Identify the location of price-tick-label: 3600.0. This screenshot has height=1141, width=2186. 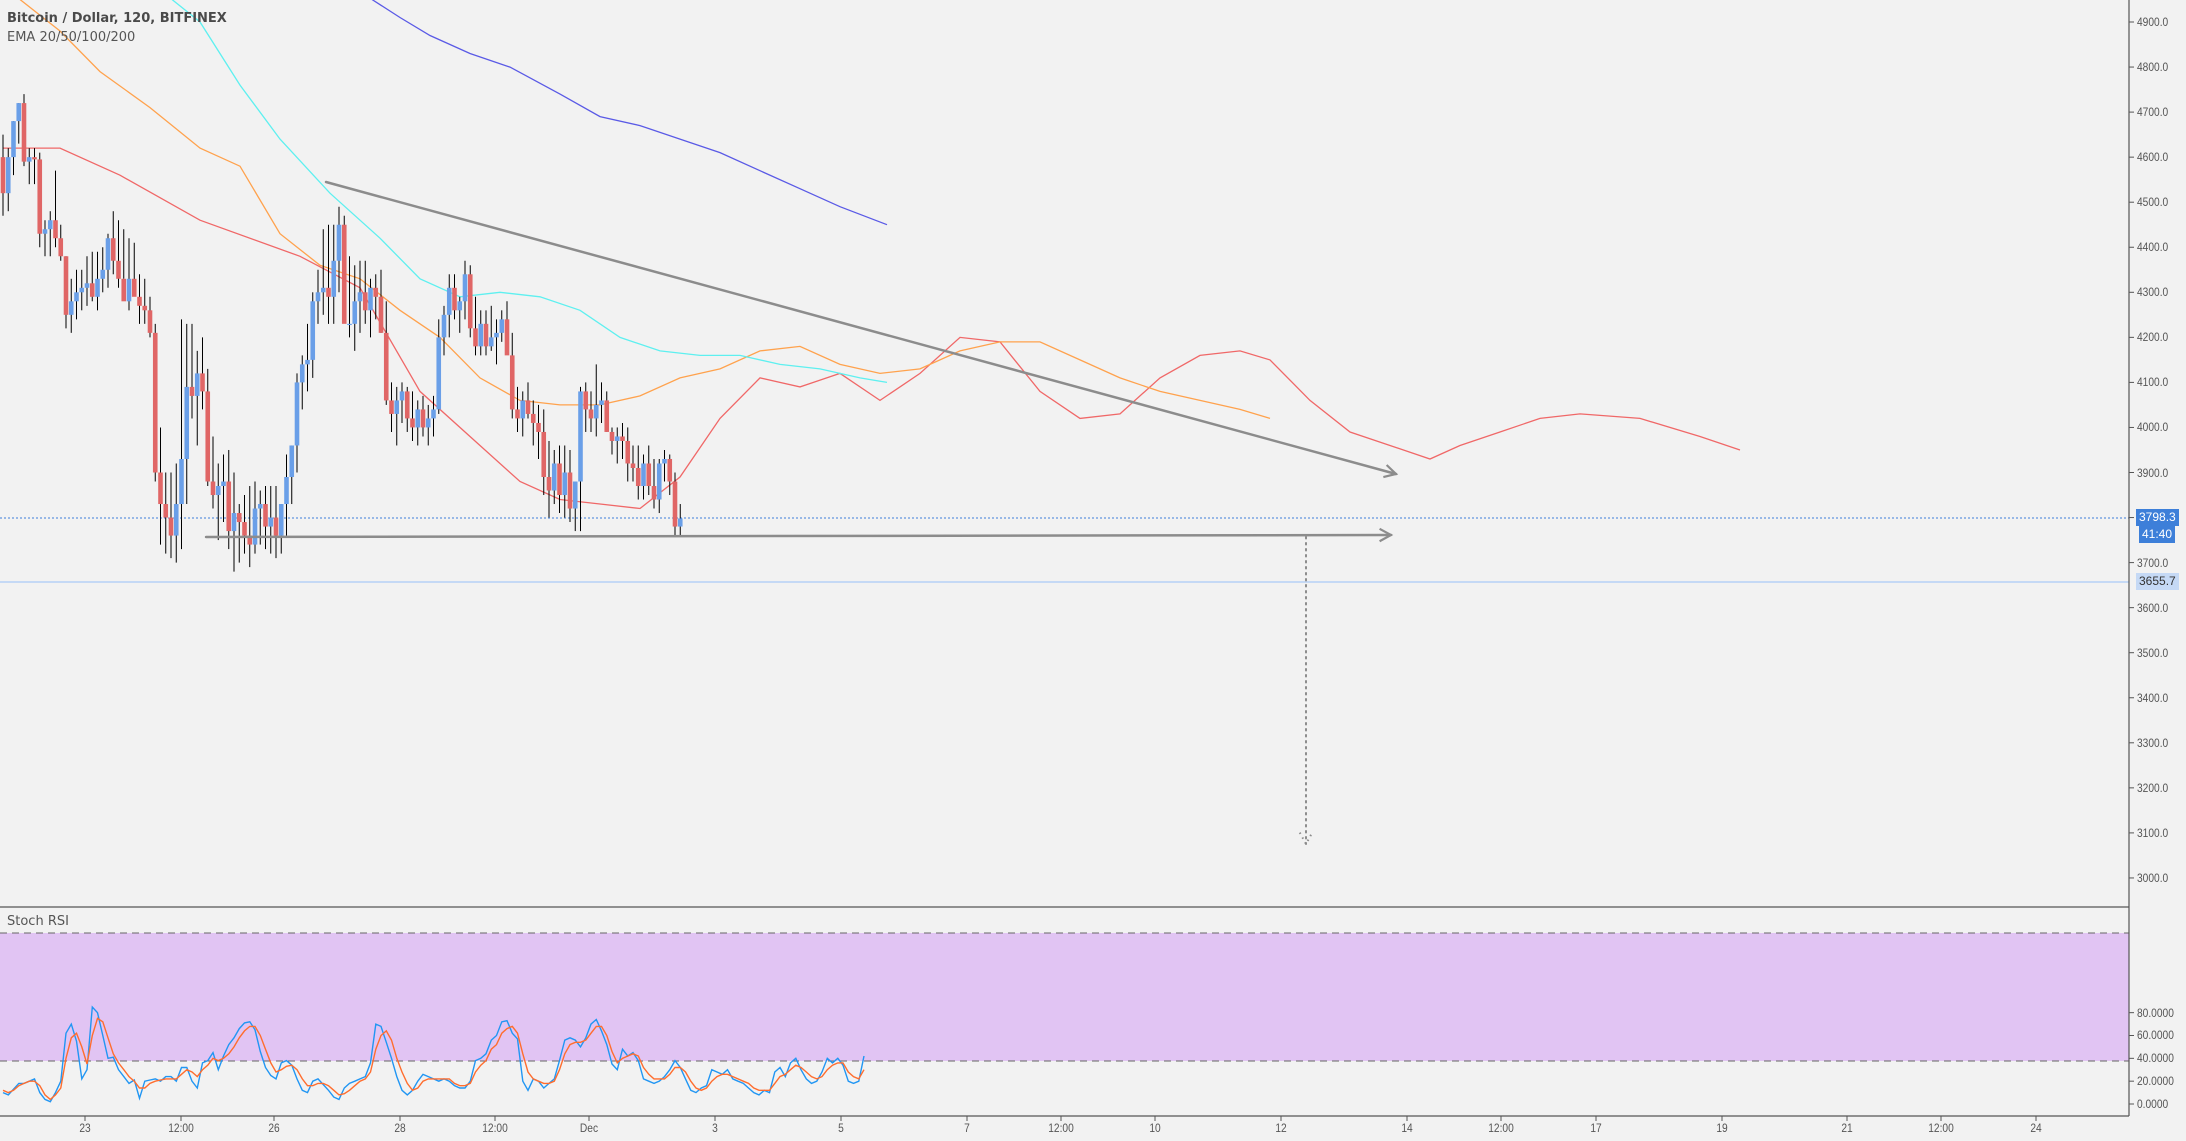
(2153, 607).